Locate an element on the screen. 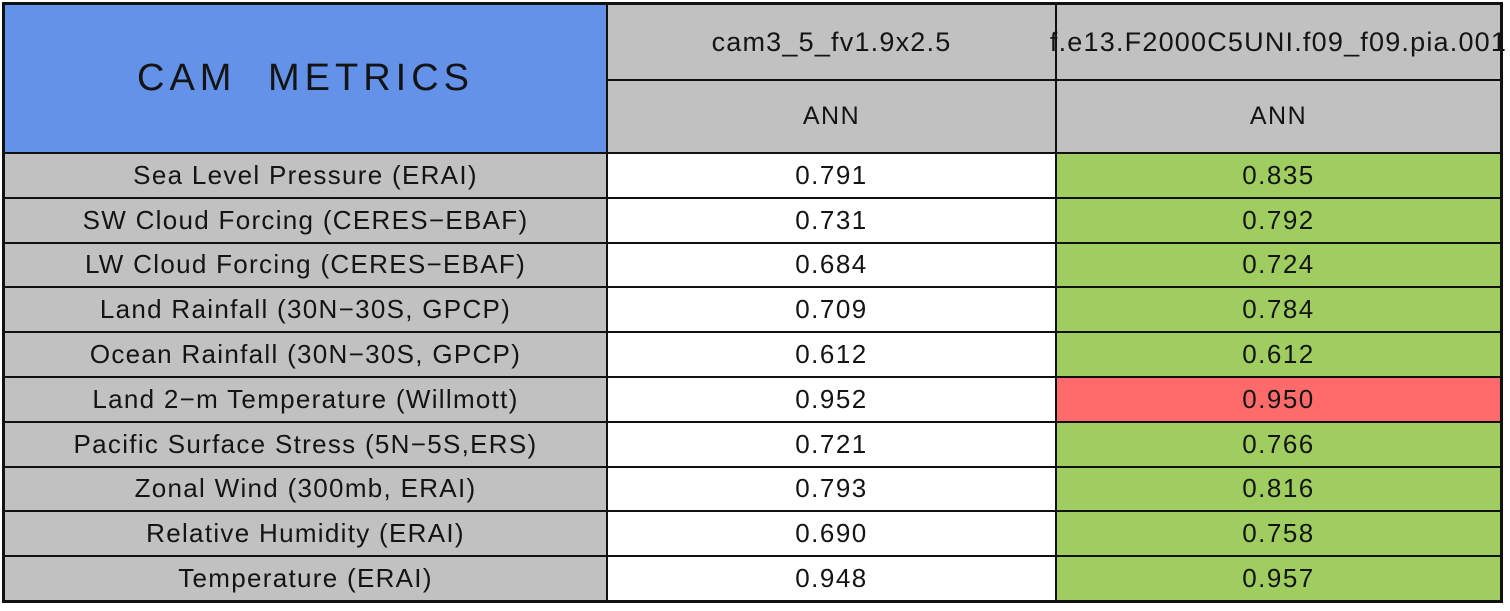  test-value: 0.950 is located at coordinates (1278, 399).